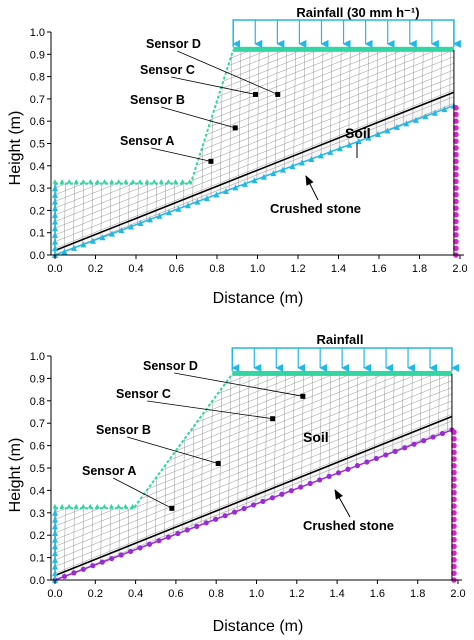 The height and width of the screenshot is (640, 474). I want to click on bot-y-tick-label: 0.4, so click(37, 491).